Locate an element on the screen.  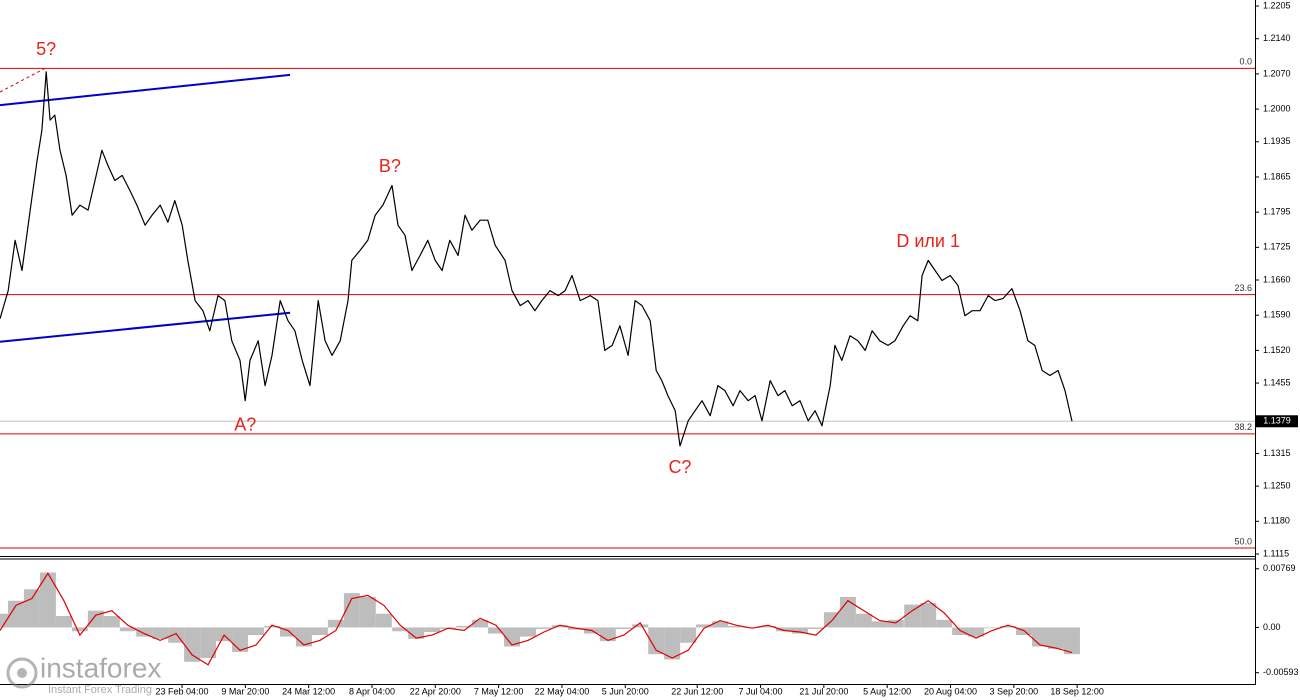
y-tick-label: 1.1115 is located at coordinates (1276, 553).